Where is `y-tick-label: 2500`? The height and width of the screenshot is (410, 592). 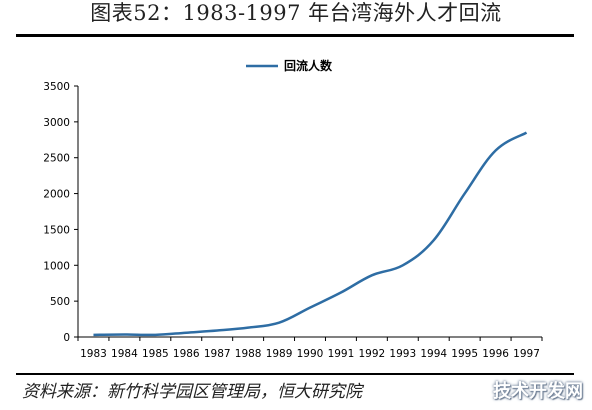
y-tick-label: 2500 is located at coordinates (56, 159).